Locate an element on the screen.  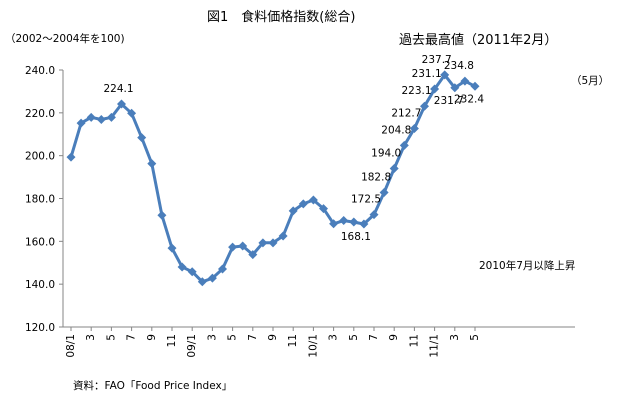
data-label: 231.1 is located at coordinates (427, 74).